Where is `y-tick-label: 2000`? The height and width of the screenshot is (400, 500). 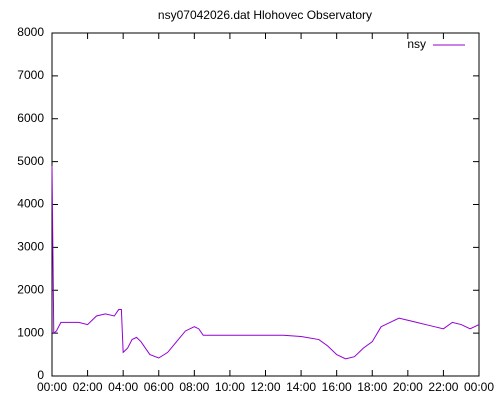 y-tick-label: 2000 is located at coordinates (30, 289).